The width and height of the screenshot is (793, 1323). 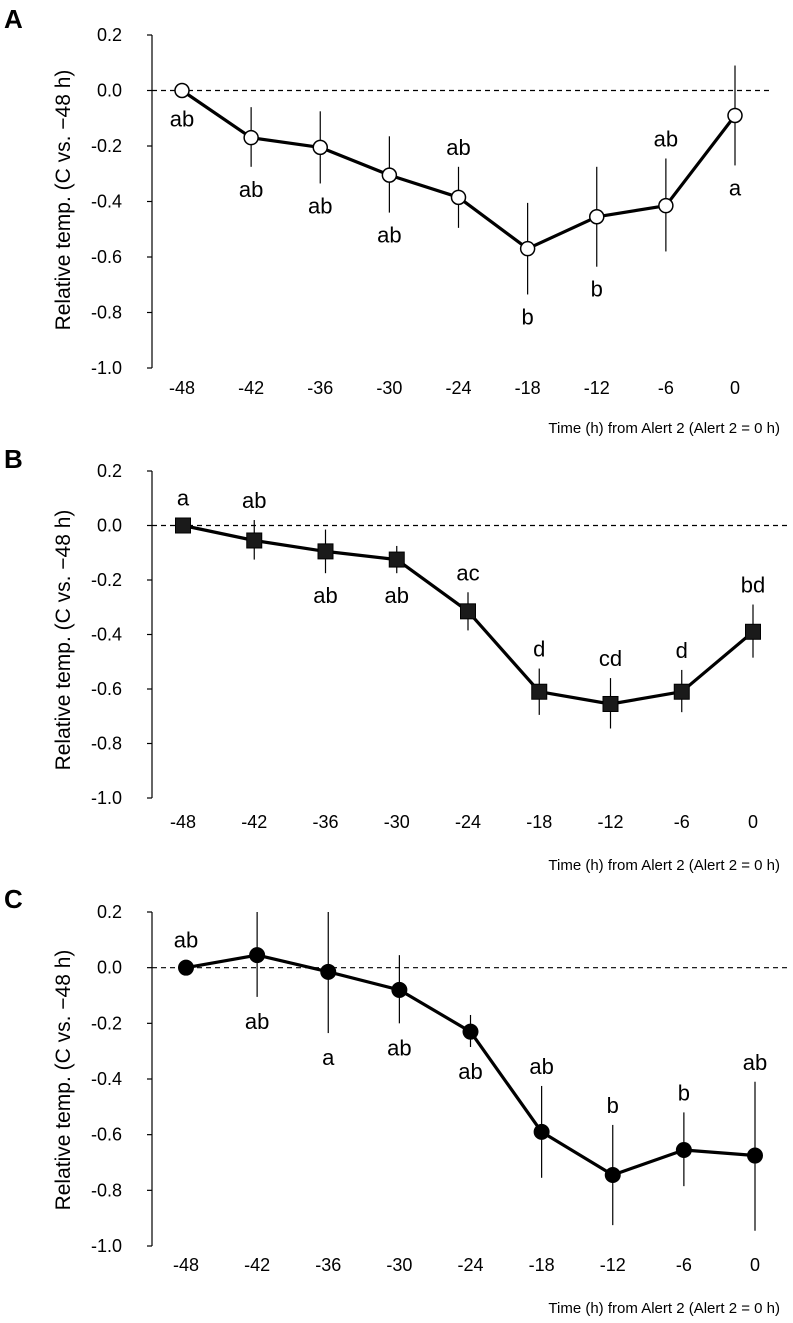 What do you see at coordinates (13, 19) in the screenshot?
I see `panel-a-letter: A` at bounding box center [13, 19].